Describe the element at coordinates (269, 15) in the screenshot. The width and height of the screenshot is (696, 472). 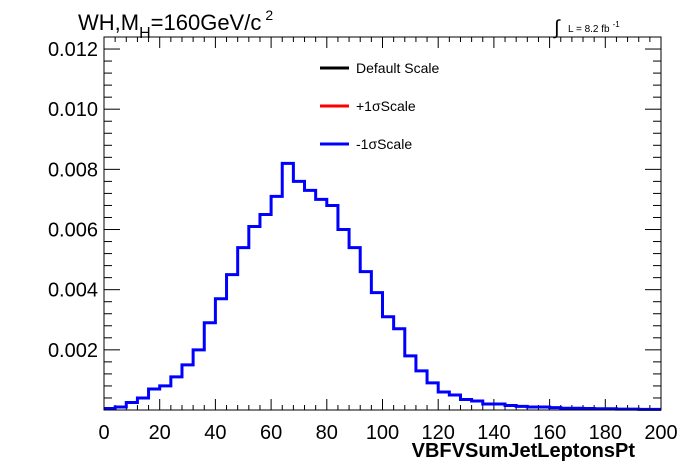
I see `title-superscript: 2` at that location.